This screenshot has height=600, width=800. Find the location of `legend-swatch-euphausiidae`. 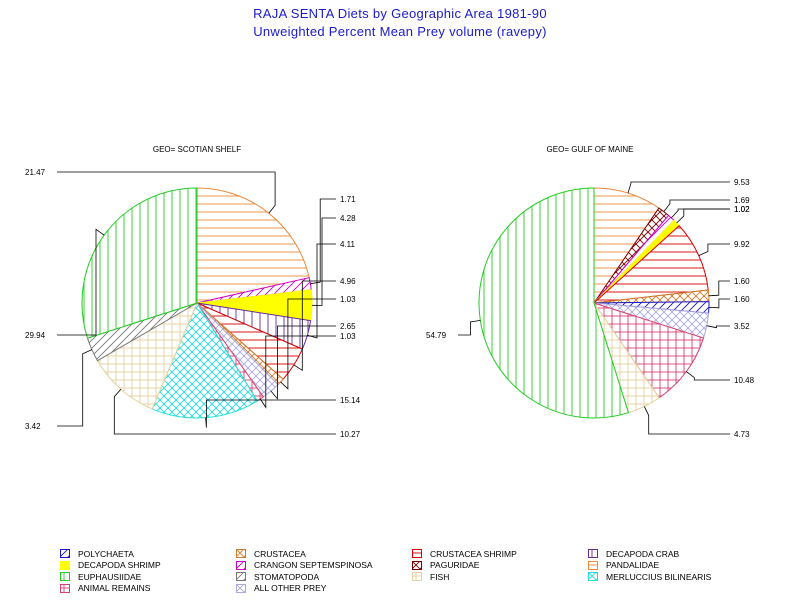

legend-swatch-euphausiidae is located at coordinates (65, 576).